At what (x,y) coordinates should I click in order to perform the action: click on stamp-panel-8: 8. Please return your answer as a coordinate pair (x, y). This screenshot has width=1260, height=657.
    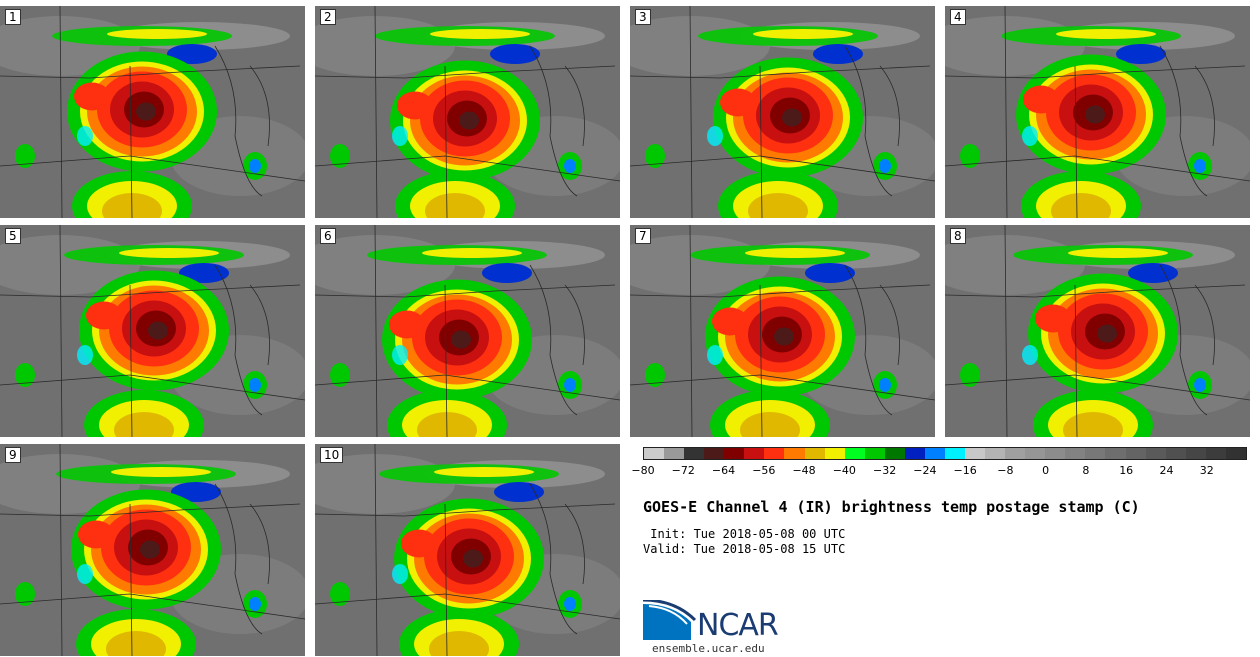
    Looking at the image, I should click on (1097, 331).